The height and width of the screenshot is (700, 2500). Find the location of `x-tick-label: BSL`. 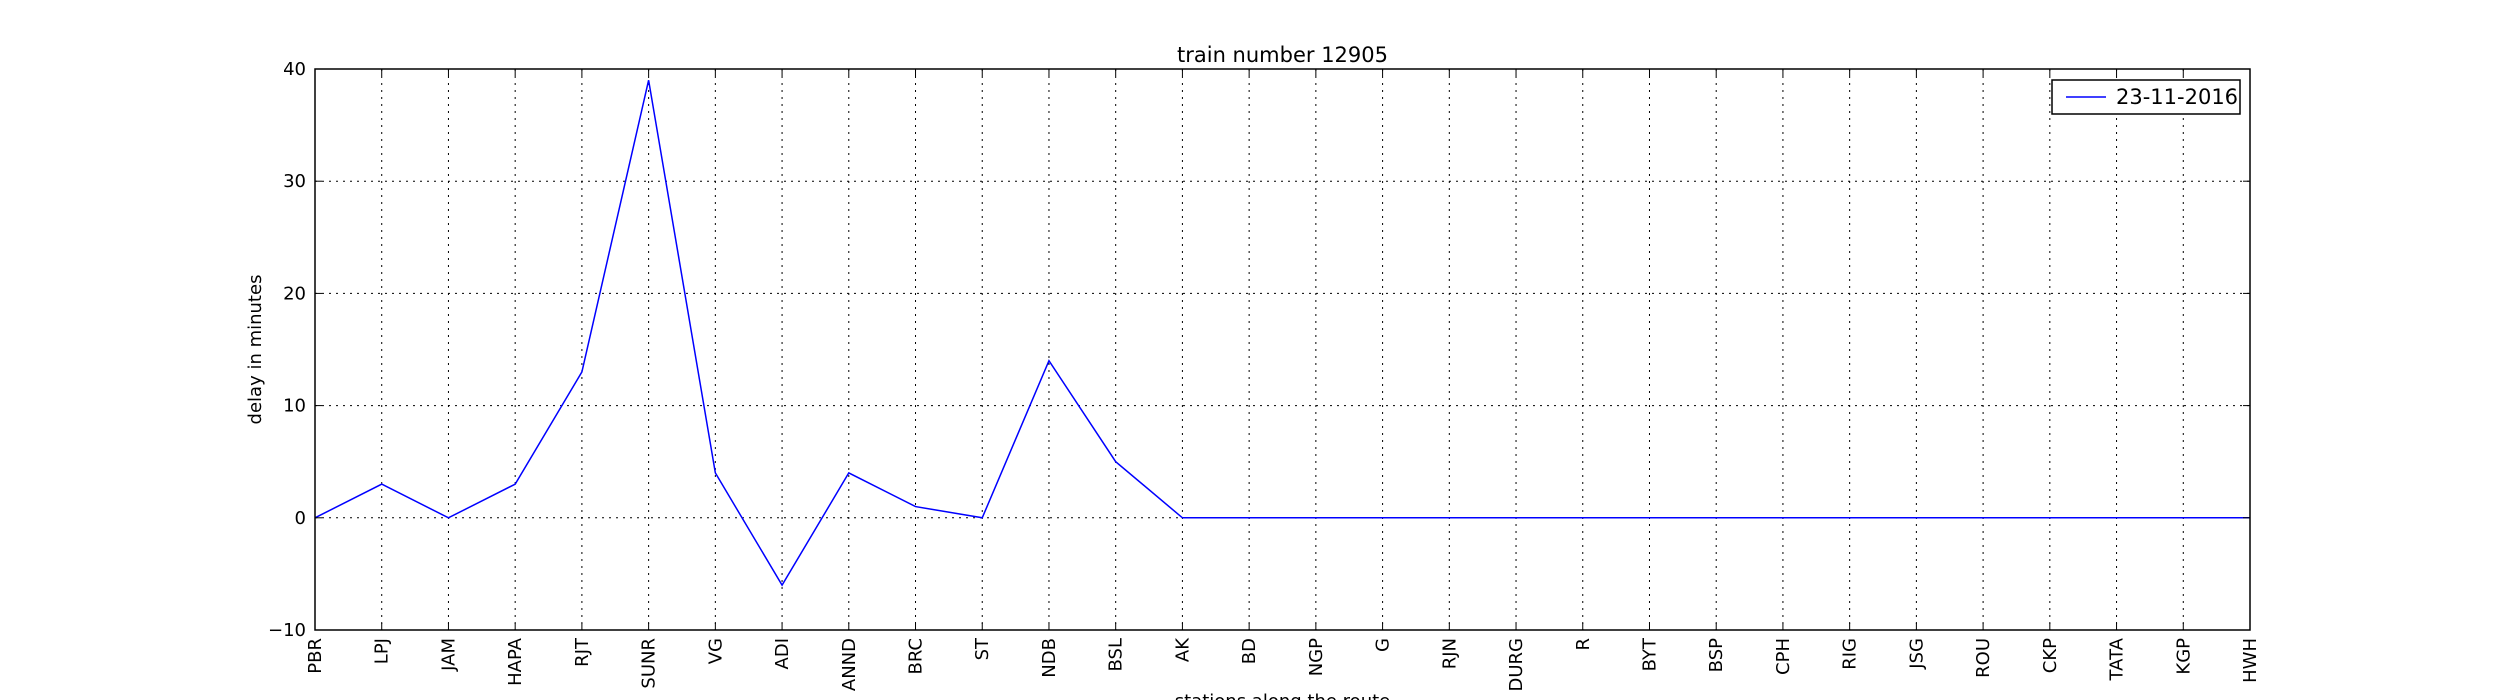

x-tick-label: BSL is located at coordinates (1116, 655).